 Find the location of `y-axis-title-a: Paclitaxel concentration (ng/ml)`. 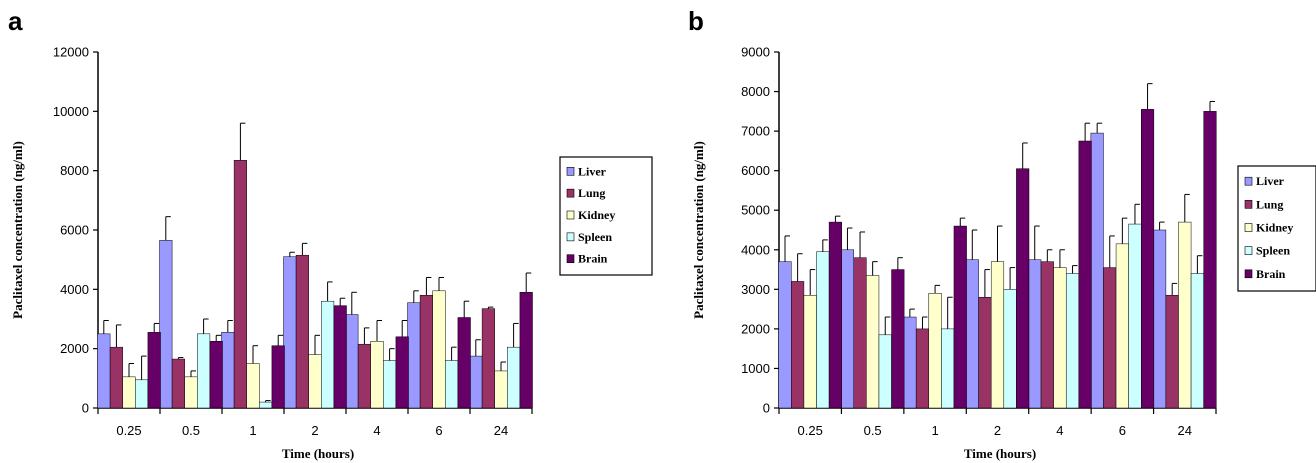

y-axis-title-a: Paclitaxel concentration (ng/ml) is located at coordinates (17, 230).